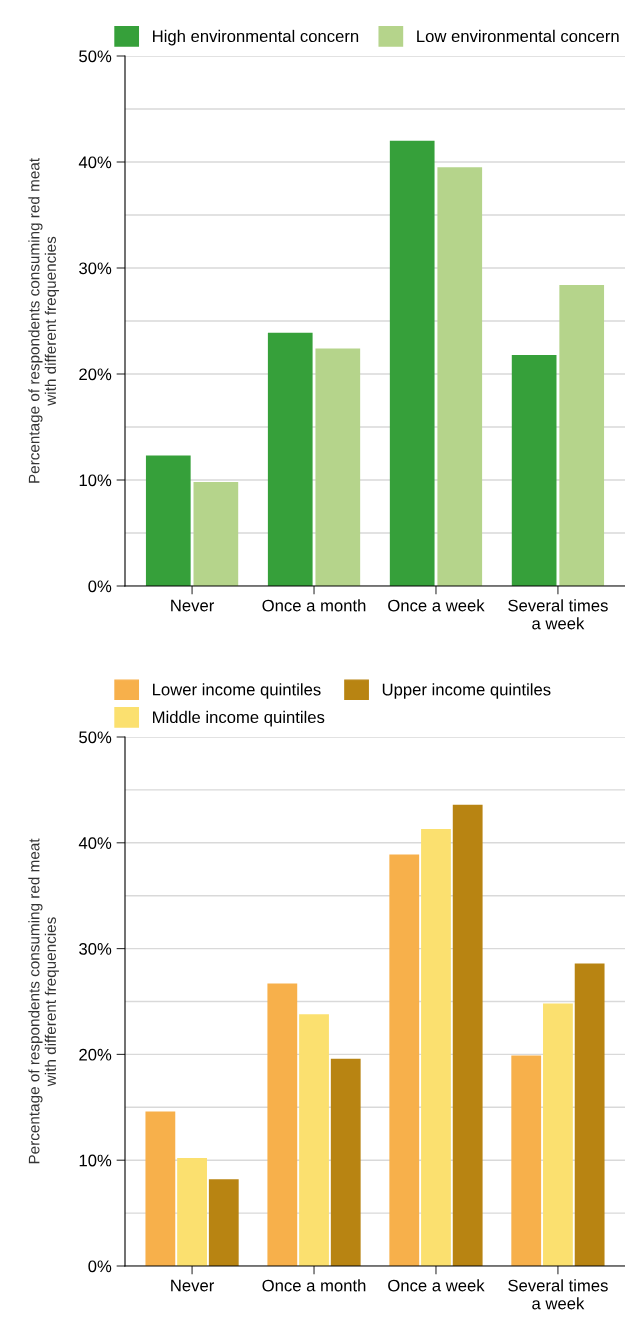  What do you see at coordinates (518, 36) in the screenshot?
I see `legend-label: Low environmental concern` at bounding box center [518, 36].